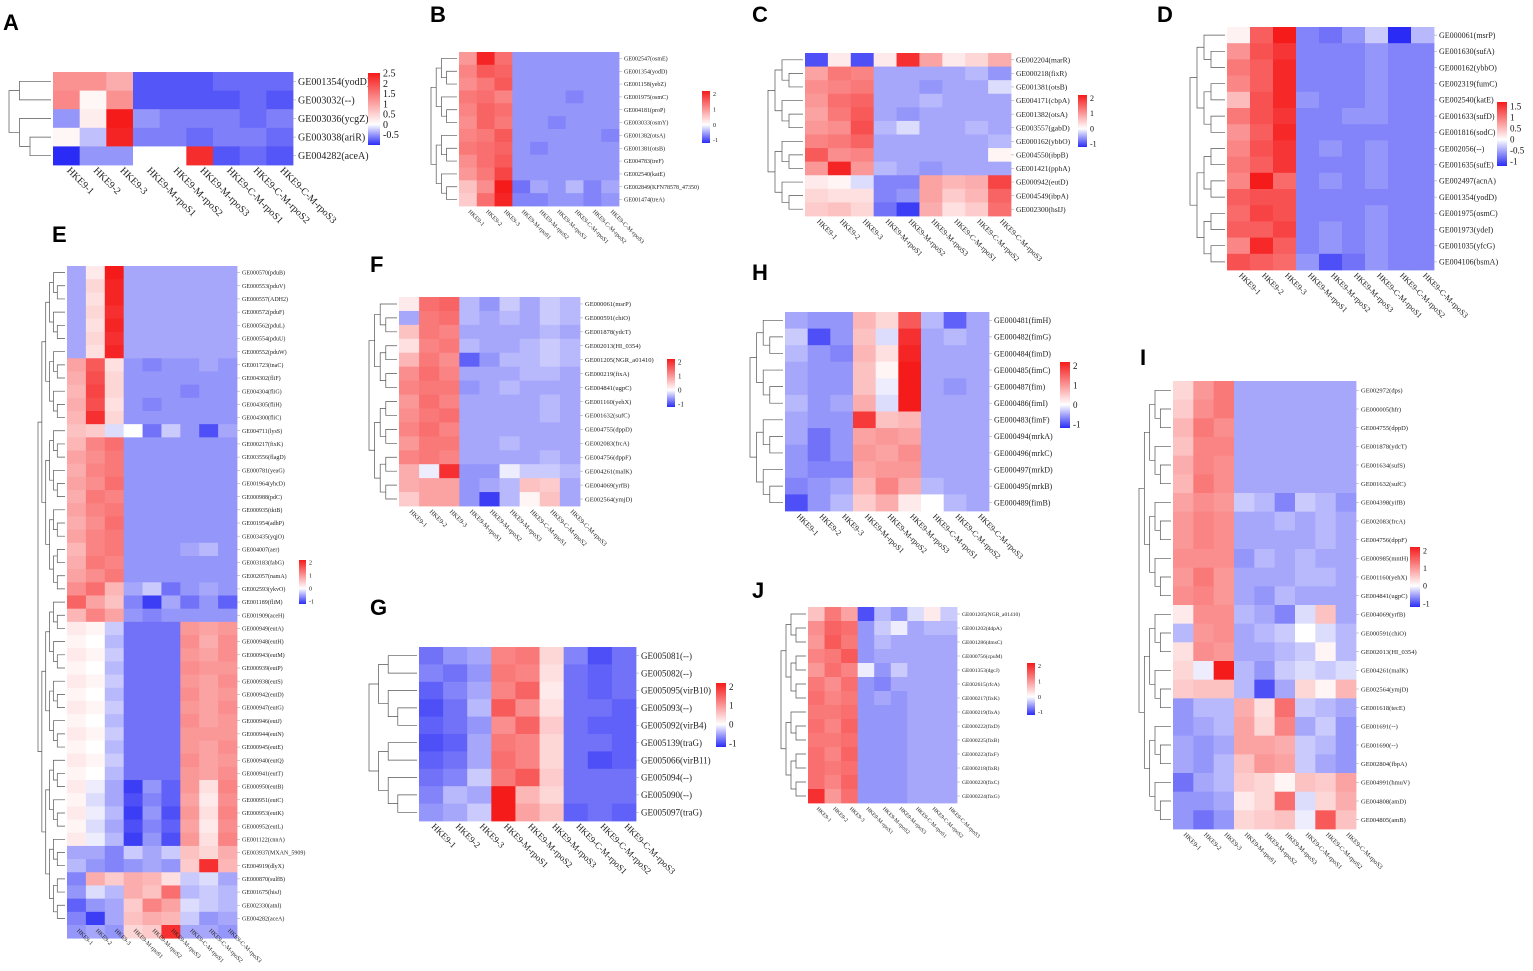 Image resolution: width=1533 pixels, height=971 pixels. I want to click on row-d-dendrogram-branch, so click(1200, 205).